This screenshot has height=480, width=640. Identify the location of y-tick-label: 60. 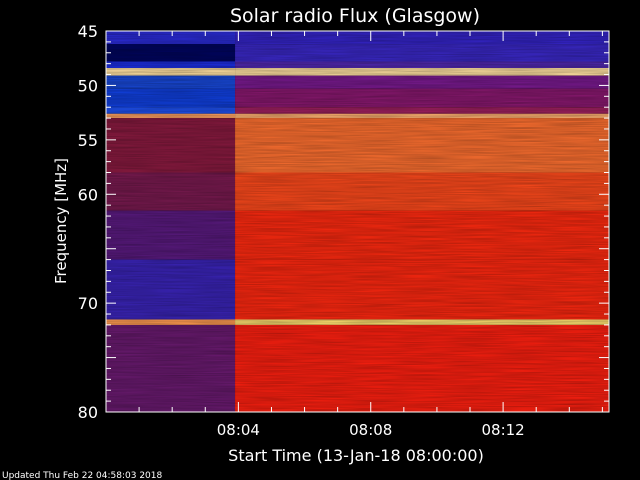
(88, 194).